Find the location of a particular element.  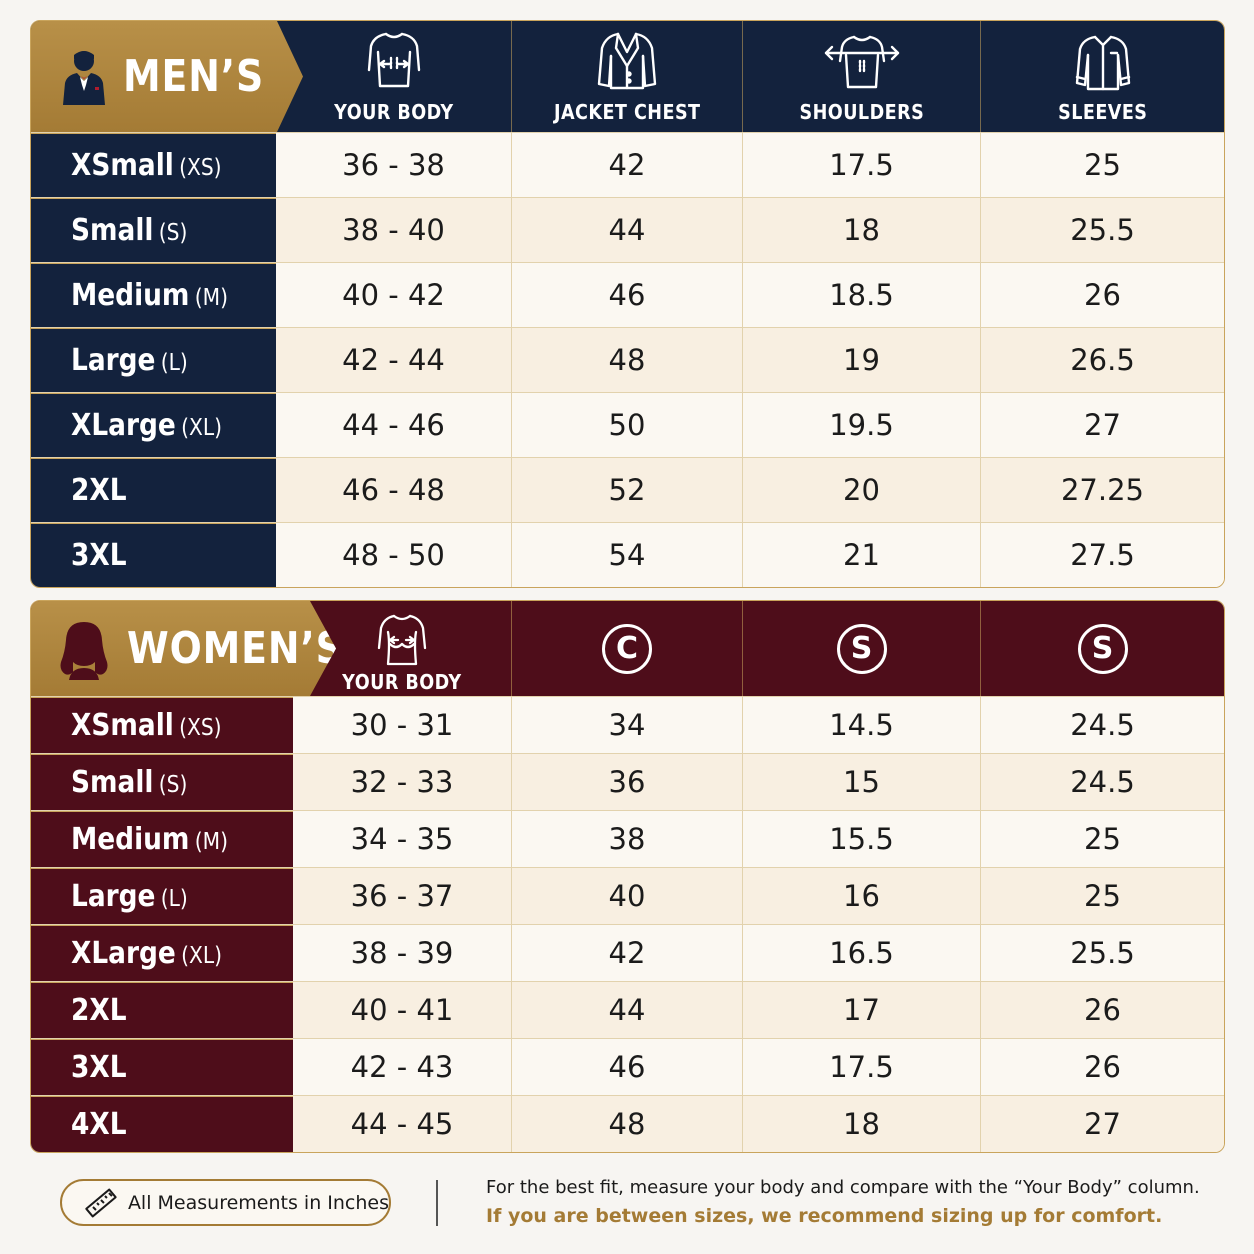

size-value-cell: 26.5 is located at coordinates (1102, 360).